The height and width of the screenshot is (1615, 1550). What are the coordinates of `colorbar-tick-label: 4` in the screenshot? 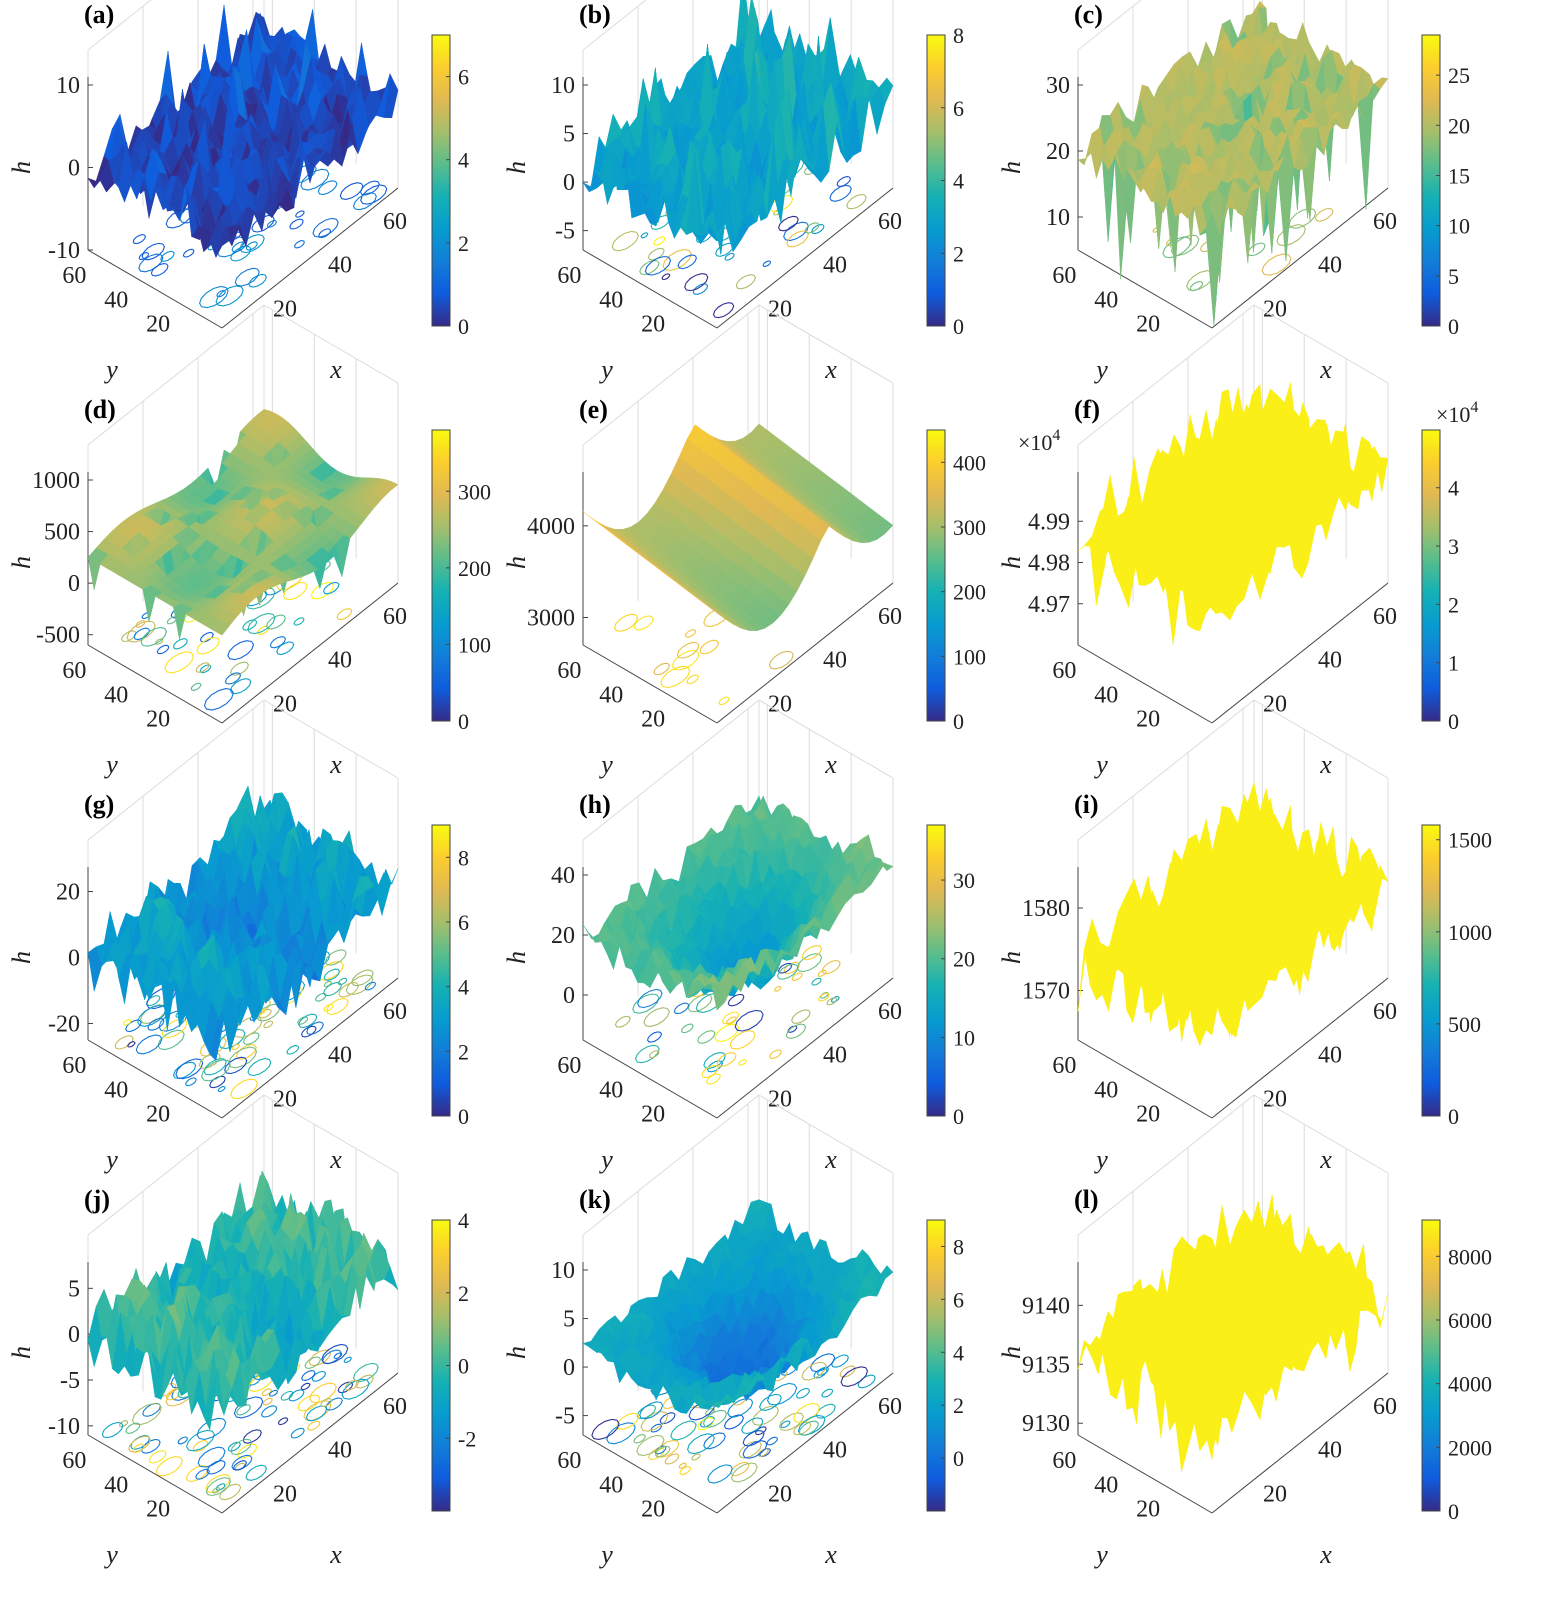 It's located at (1453, 488).